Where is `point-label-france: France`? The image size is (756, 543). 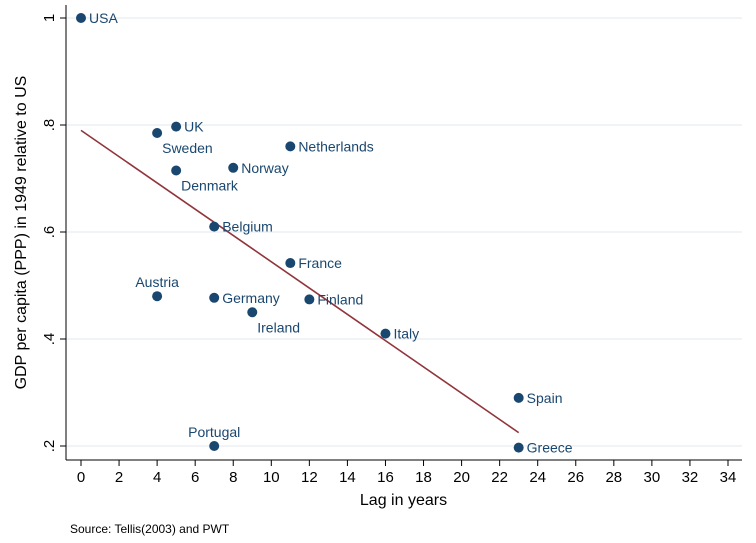 point-label-france: France is located at coordinates (320, 263).